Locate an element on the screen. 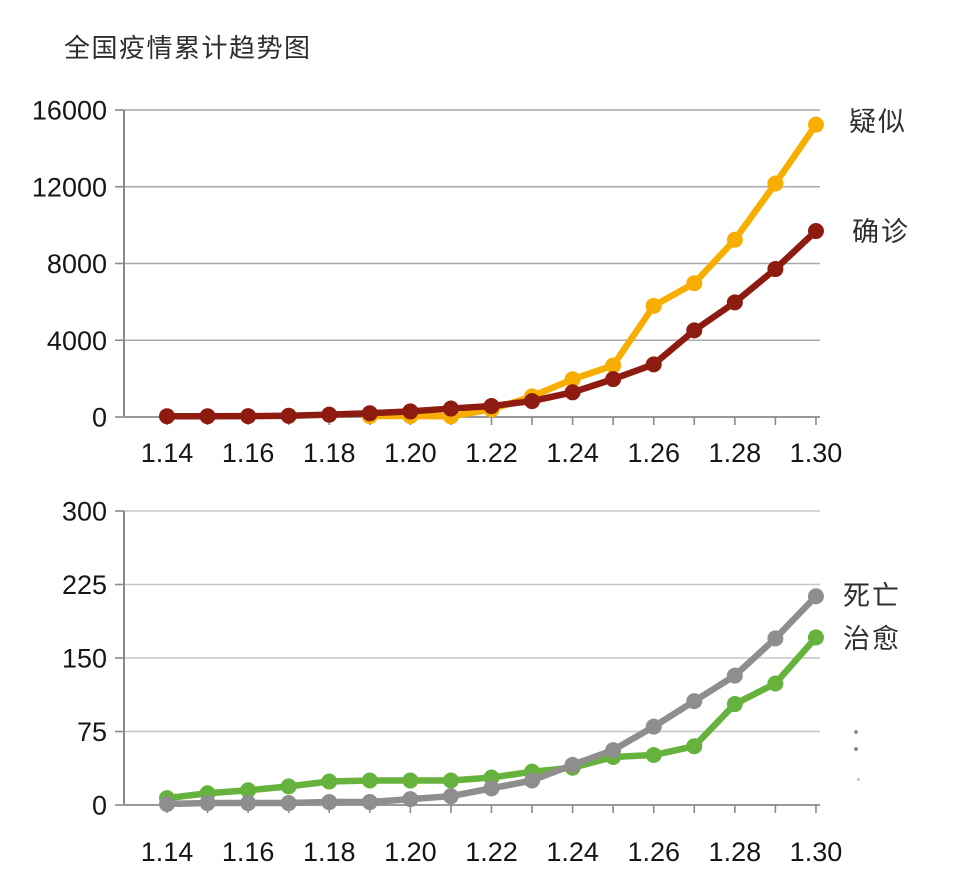  y-tick-label: 12000 is located at coordinates (69, 187).